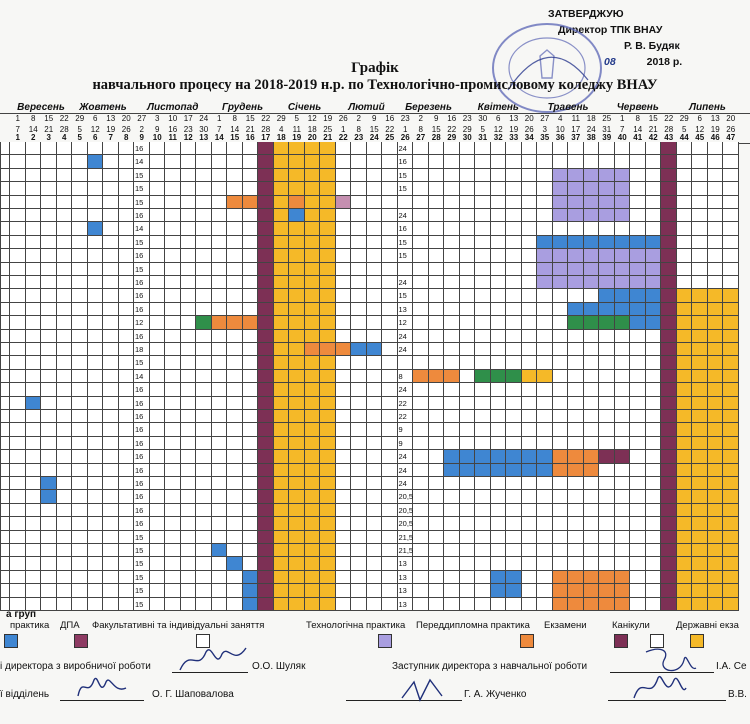  I want to click on sem1-week-count: 14, so click(139, 376).